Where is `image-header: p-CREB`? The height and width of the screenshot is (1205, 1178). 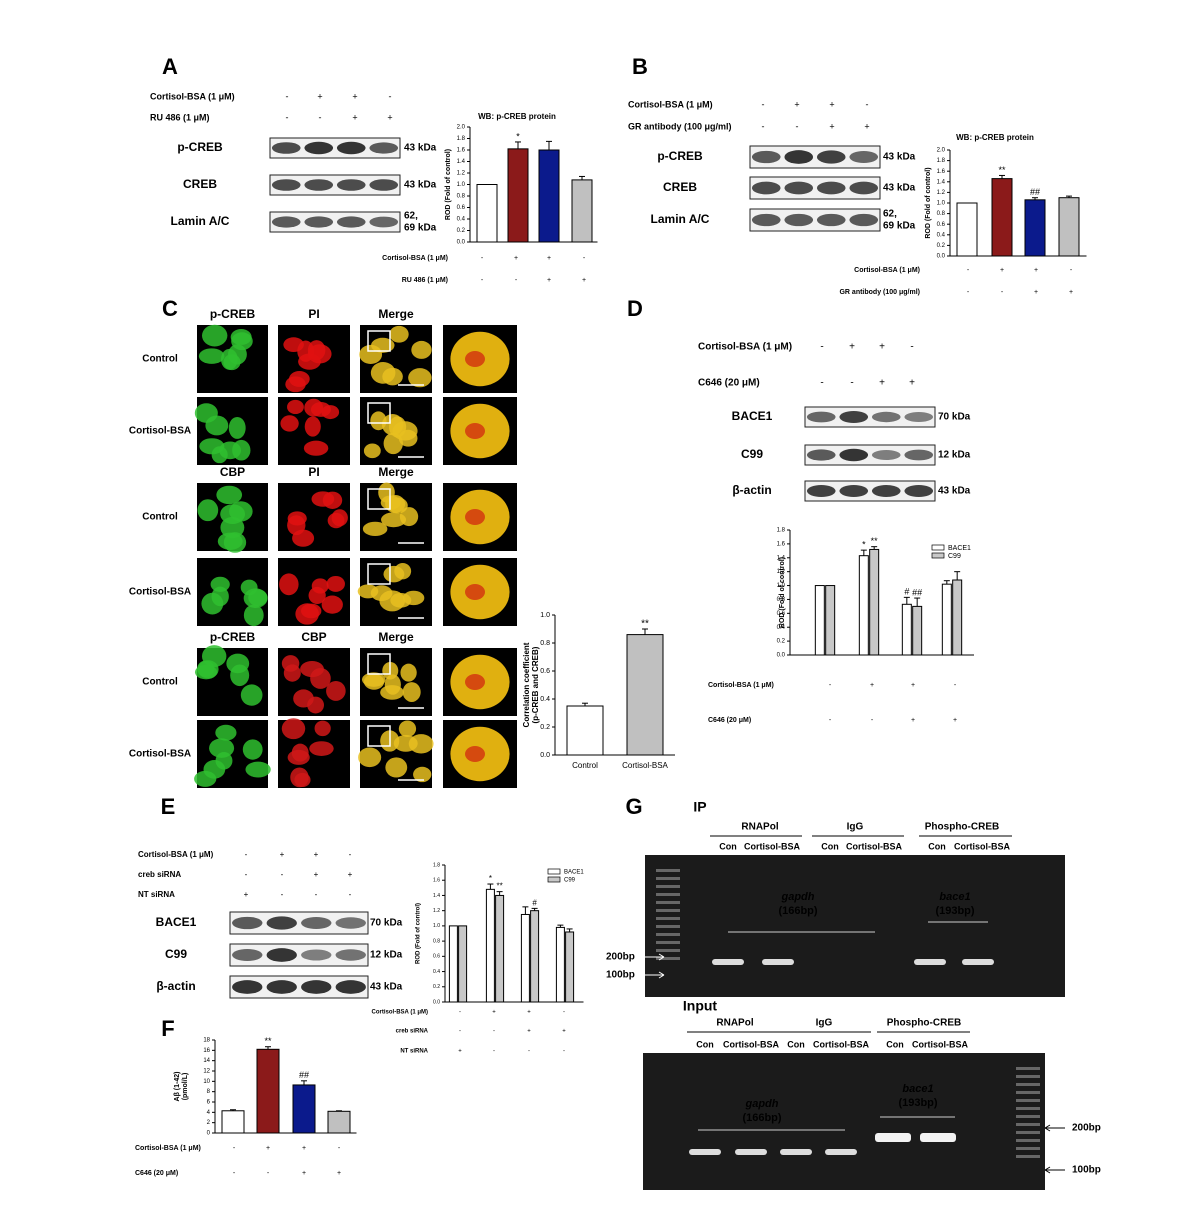 image-header: p-CREB is located at coordinates (233, 314).